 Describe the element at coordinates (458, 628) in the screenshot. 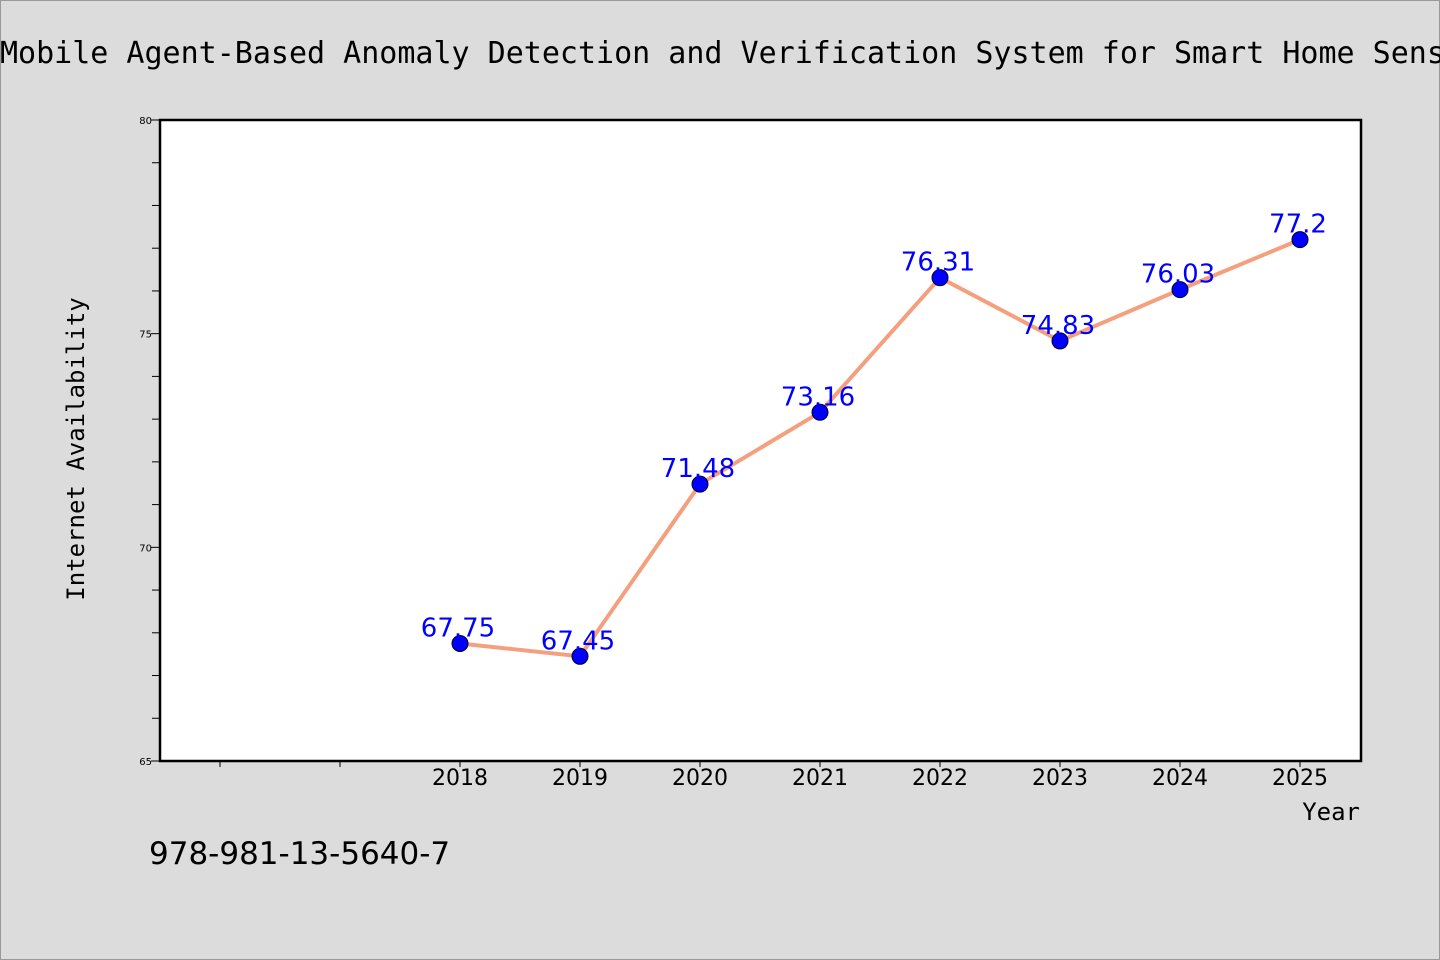

I see `data-label: 67.75` at that location.